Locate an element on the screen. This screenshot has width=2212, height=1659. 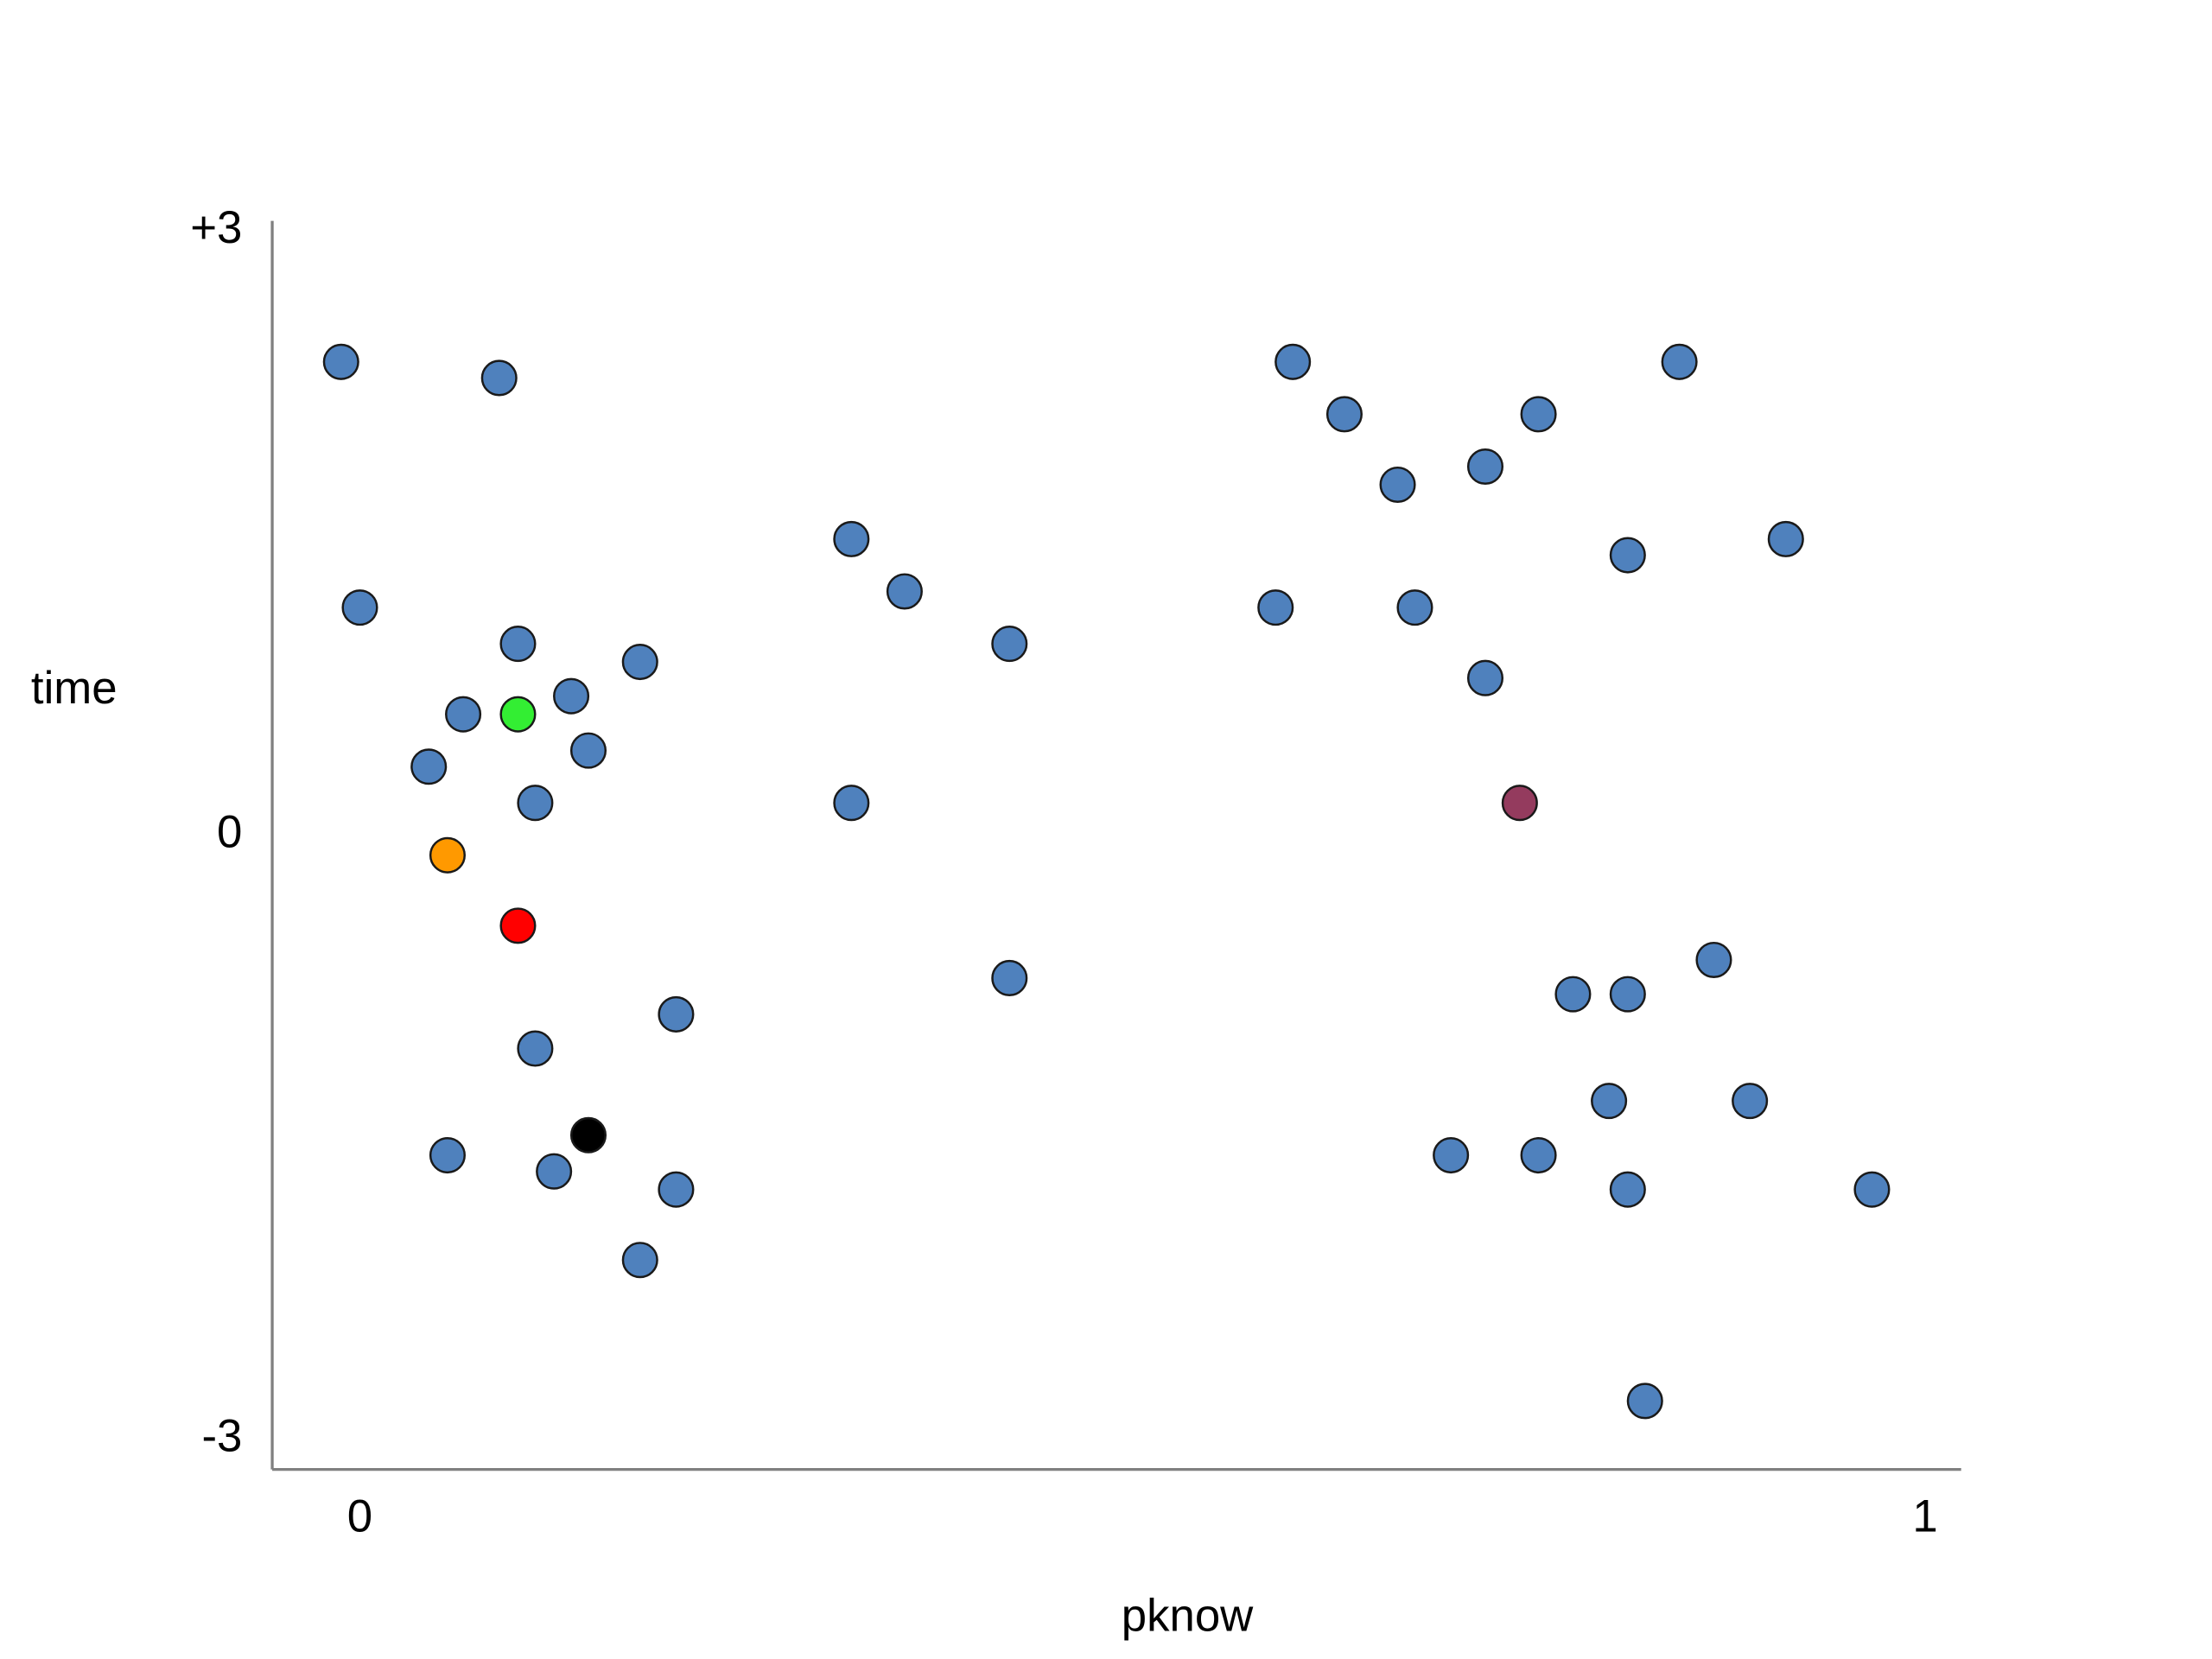
x-tick-label: 1 is located at coordinates (1924, 1516).